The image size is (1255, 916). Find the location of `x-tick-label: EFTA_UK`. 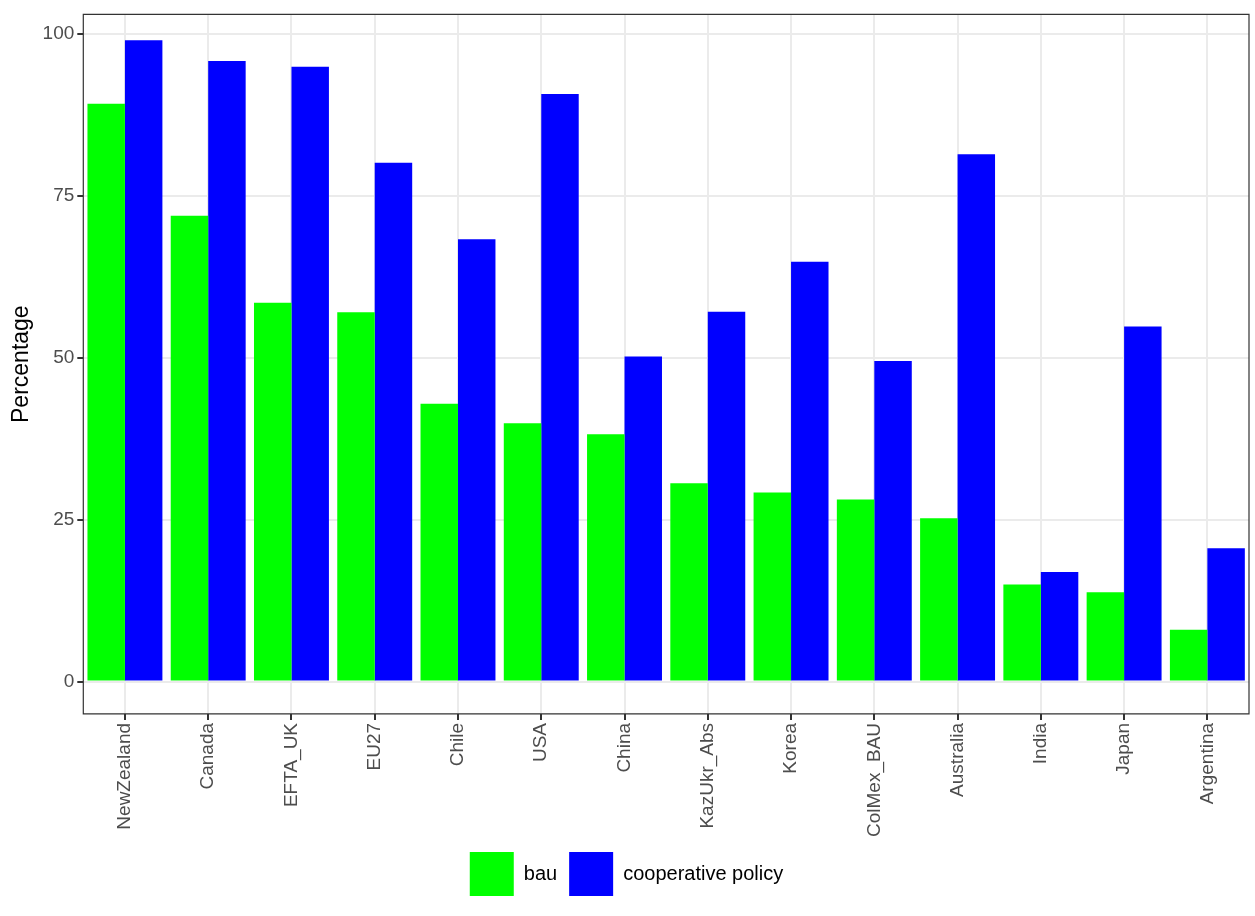

x-tick-label: EFTA_UK is located at coordinates (290, 765).